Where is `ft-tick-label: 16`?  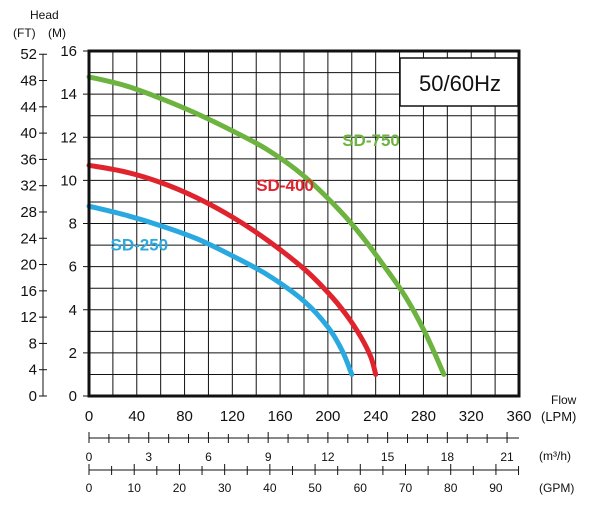 ft-tick-label: 16 is located at coordinates (28, 291).